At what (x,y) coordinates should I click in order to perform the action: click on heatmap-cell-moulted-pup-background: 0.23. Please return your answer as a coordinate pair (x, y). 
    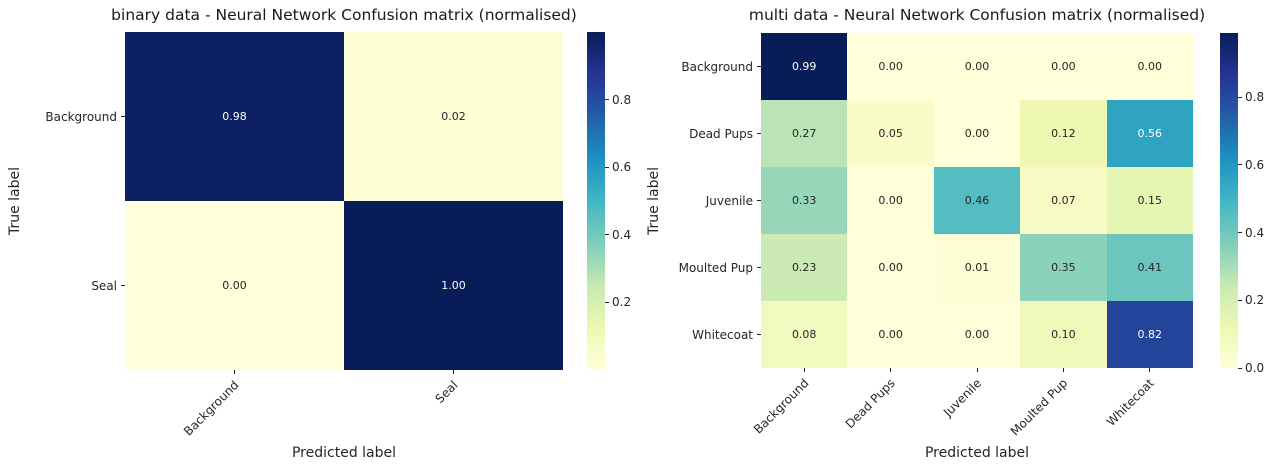
    Looking at the image, I should click on (804, 267).